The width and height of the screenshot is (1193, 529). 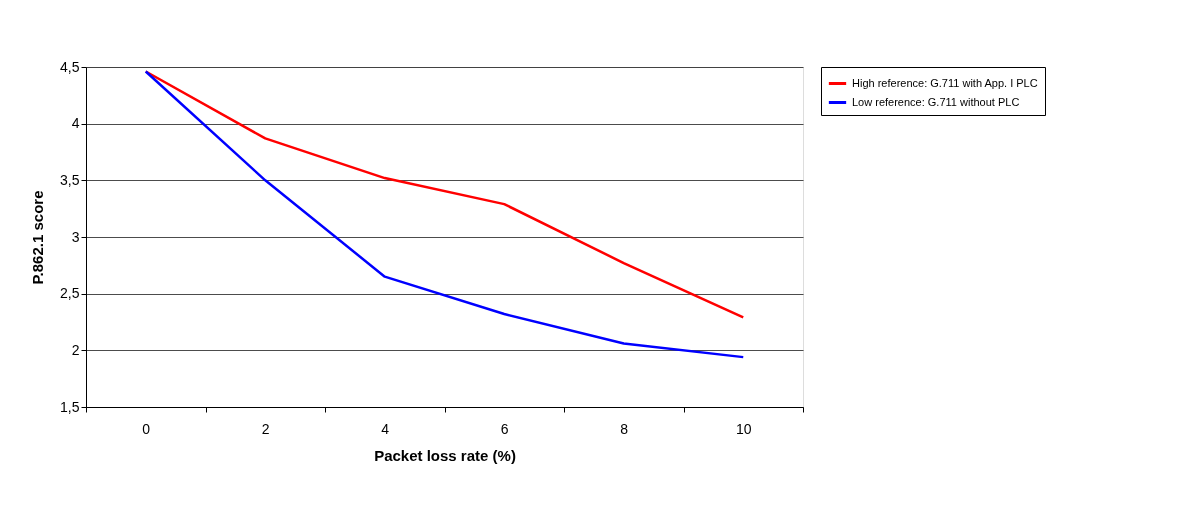 What do you see at coordinates (38, 237) in the screenshot?
I see `y-axis-title: P.862.1 score` at bounding box center [38, 237].